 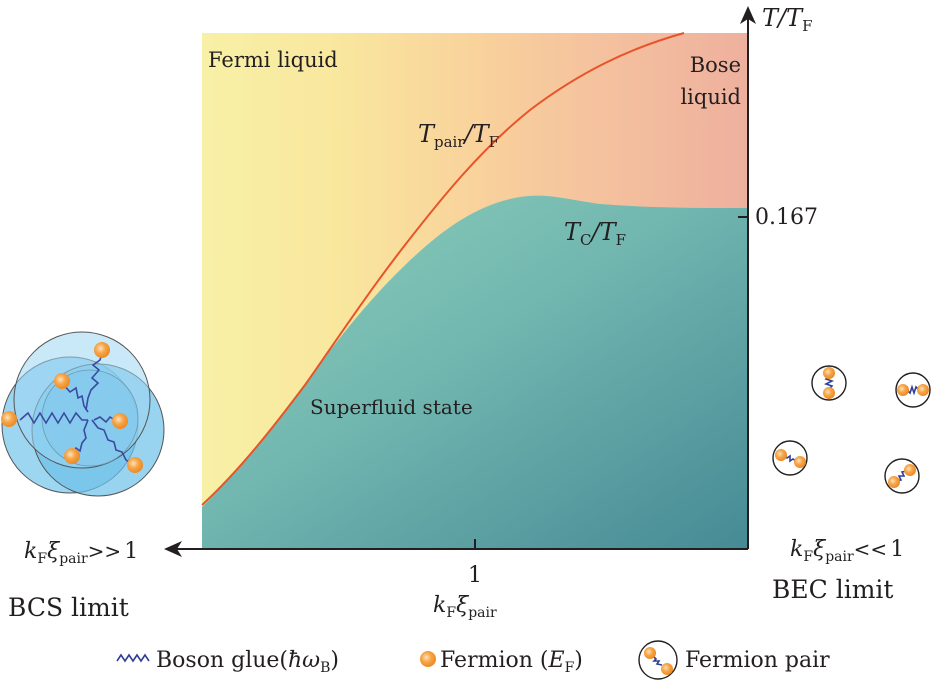 I want to click on boson-glue-icon, so click(x=133, y=658).